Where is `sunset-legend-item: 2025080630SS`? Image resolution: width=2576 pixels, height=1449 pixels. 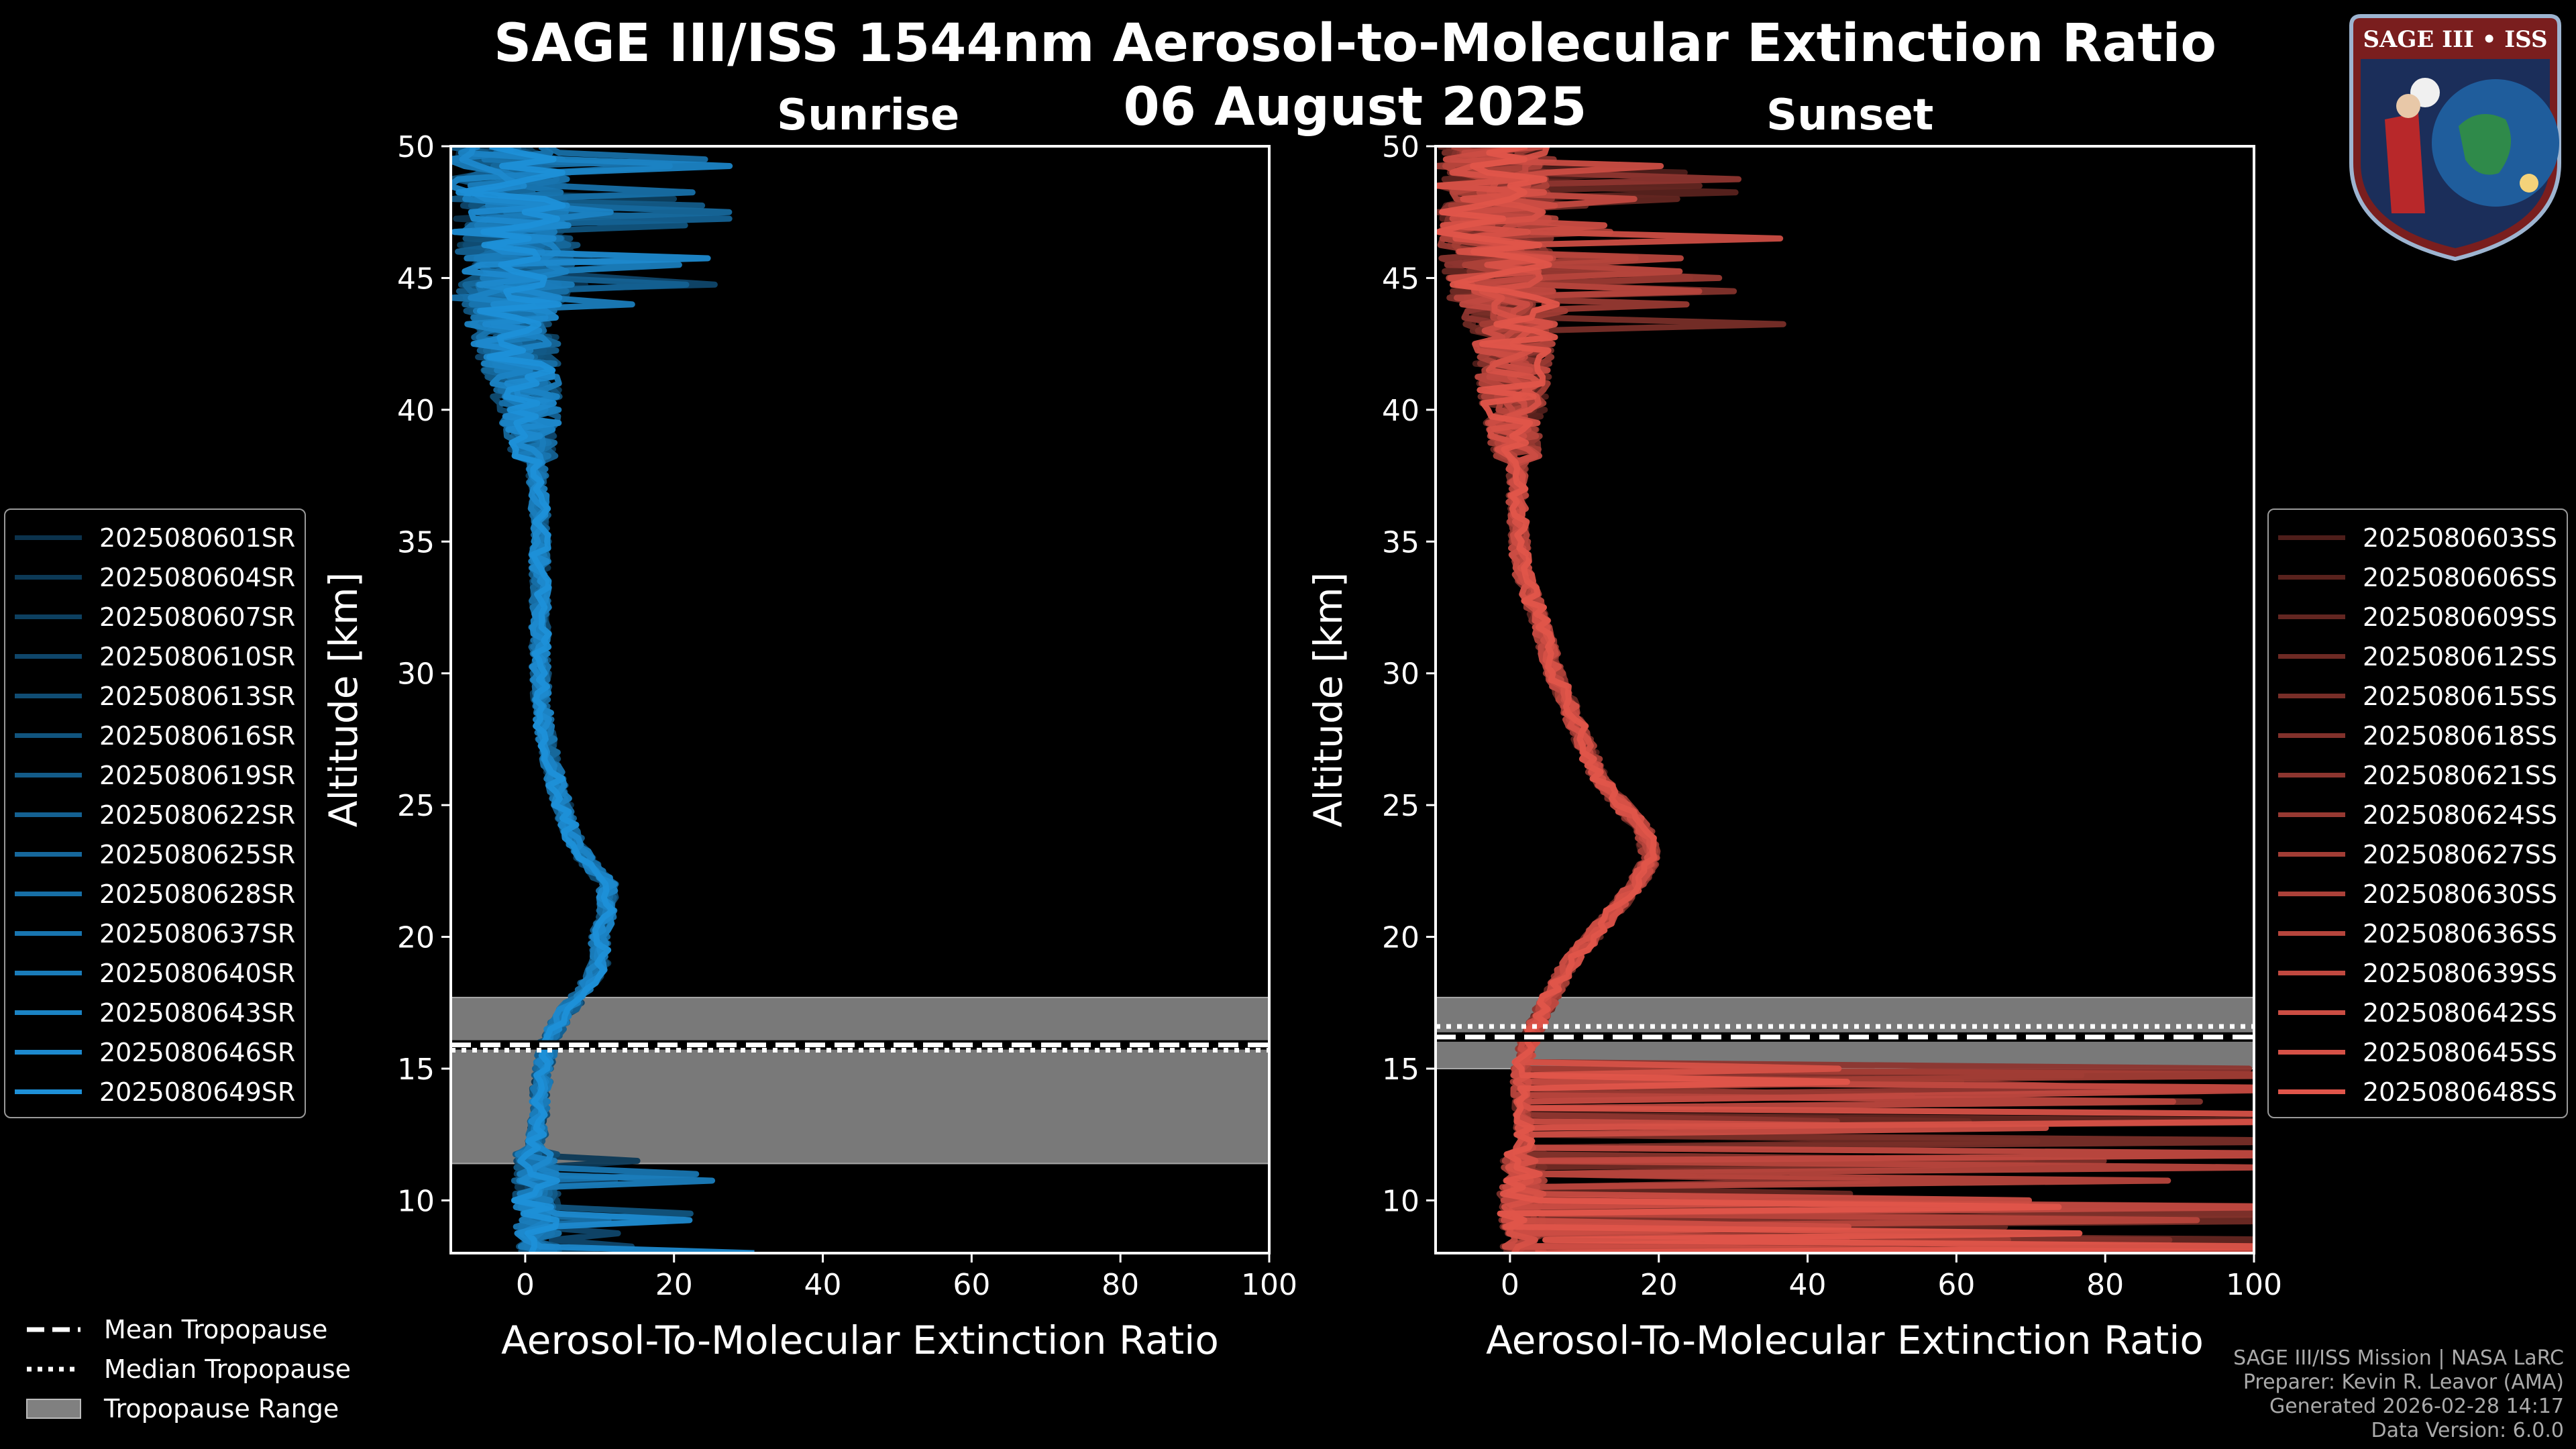
sunset-legend-item: 2025080630SS is located at coordinates (2417, 894).